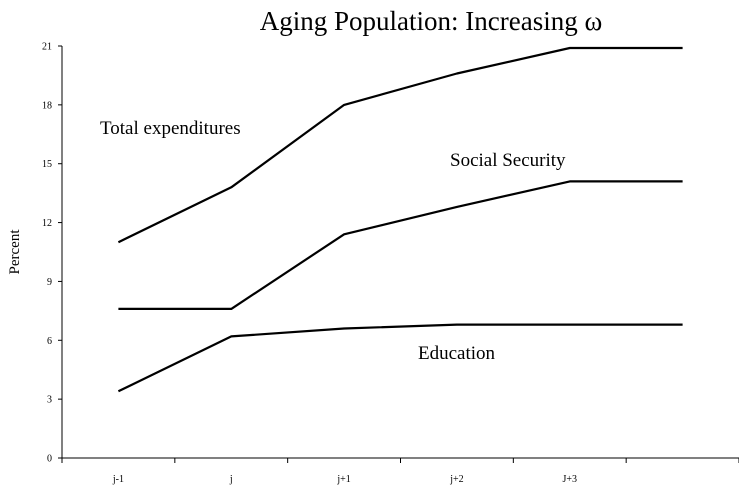 The image size is (739, 491). What do you see at coordinates (431, 21) in the screenshot?
I see `chart-title: Aging Population: Increasing ω` at bounding box center [431, 21].